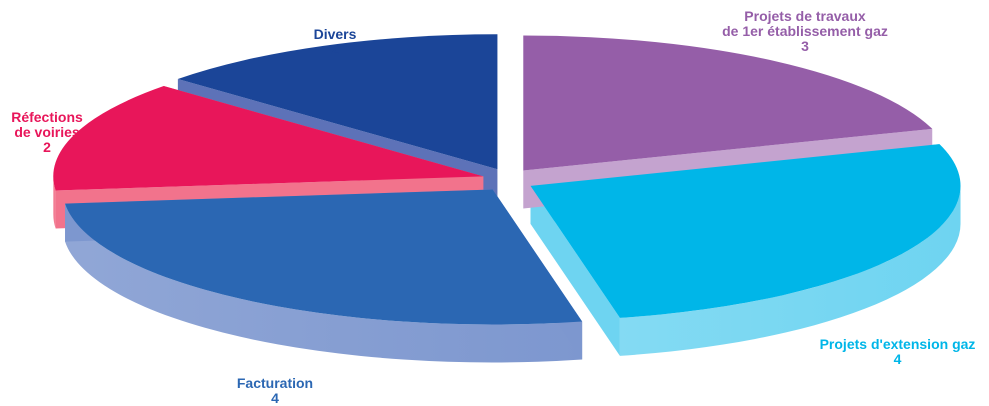 This screenshot has height=406, width=989. I want to click on slice-divers, so click(337, 102).